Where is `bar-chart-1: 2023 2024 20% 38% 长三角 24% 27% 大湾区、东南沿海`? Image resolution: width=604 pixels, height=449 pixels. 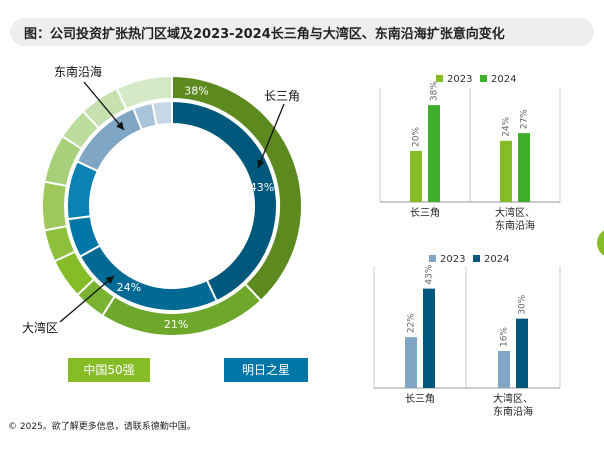 bar-chart-1: 2023 2024 20% 38% 长三角 24% 27% 大湾区、东南沿海 is located at coordinates (470, 153).